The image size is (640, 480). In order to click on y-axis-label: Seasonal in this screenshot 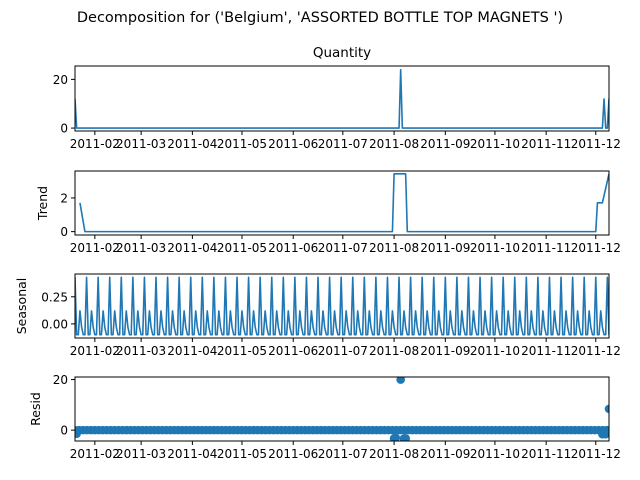, I will do `click(21, 306)`.